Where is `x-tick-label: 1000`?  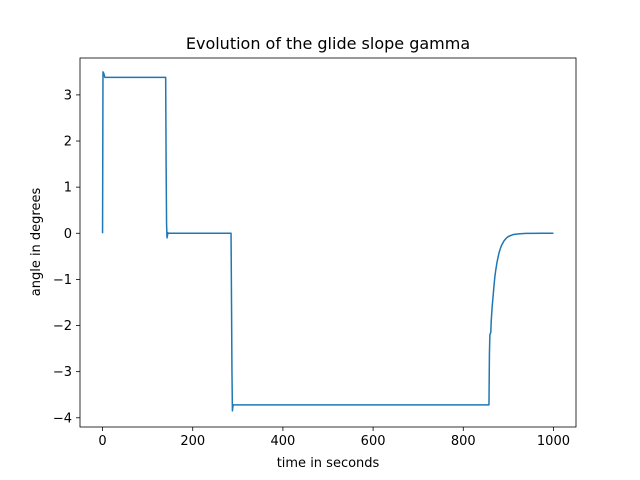
x-tick-label: 1000 is located at coordinates (553, 441).